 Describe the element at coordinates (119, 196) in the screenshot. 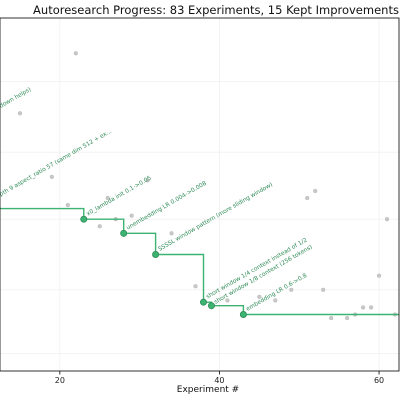

I see `annotation-label: x0_lambda init 0.1->0.05` at that location.